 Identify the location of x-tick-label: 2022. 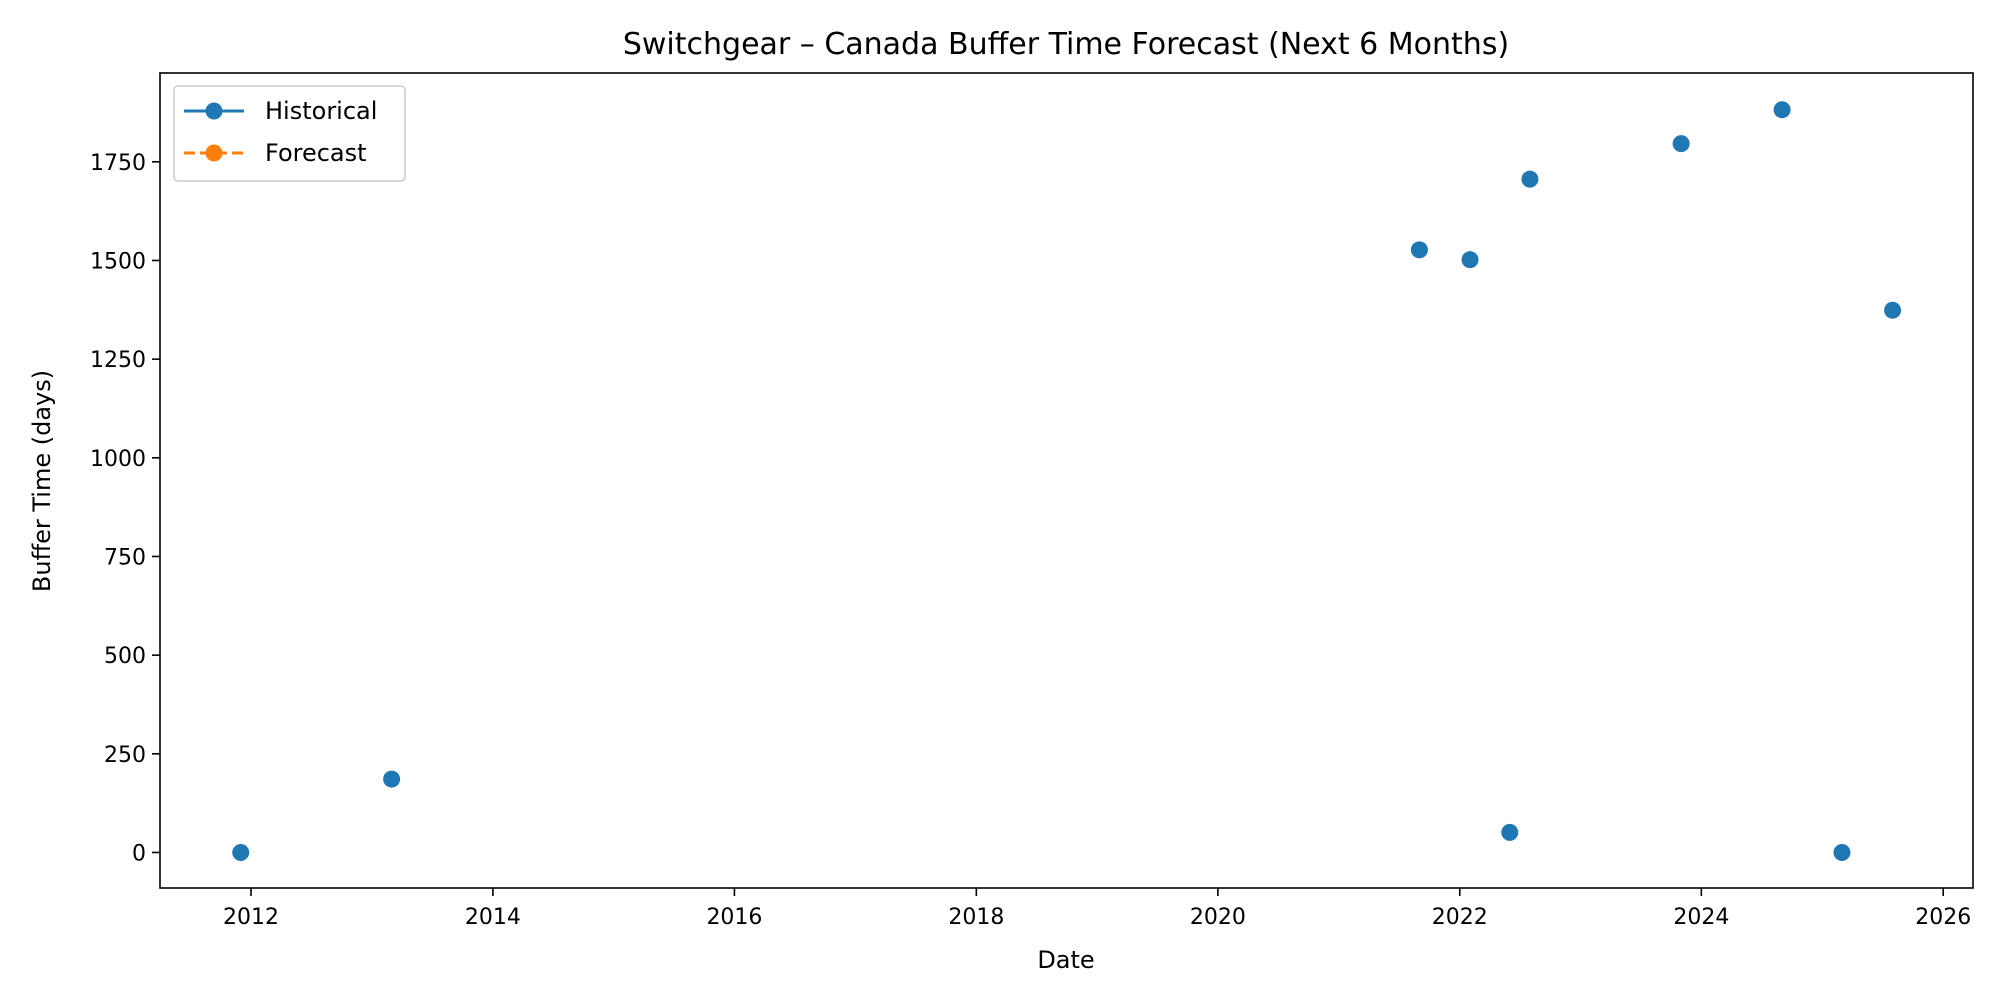
(1460, 917).